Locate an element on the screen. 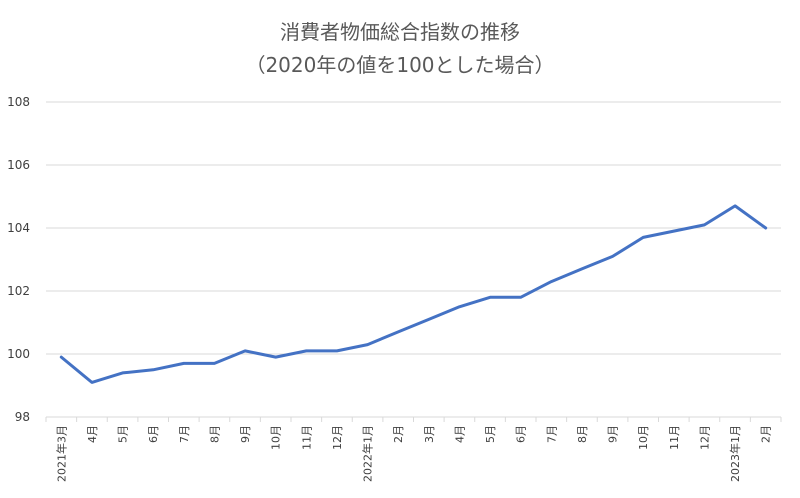  x-tick-label: 3月 is located at coordinates (429, 434).